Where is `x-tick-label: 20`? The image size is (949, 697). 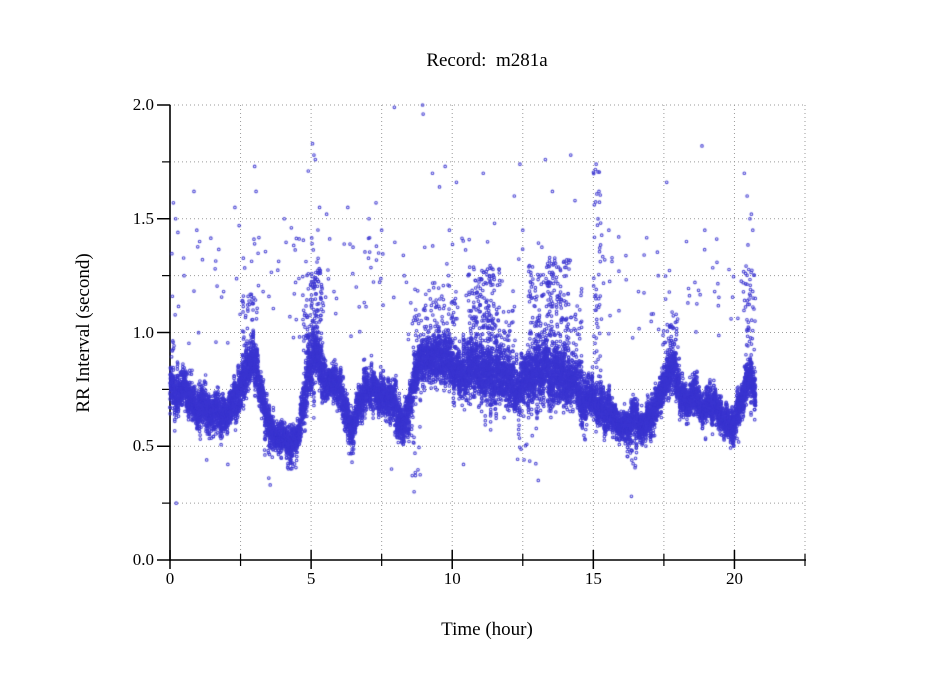 x-tick-label: 20 is located at coordinates (734, 578).